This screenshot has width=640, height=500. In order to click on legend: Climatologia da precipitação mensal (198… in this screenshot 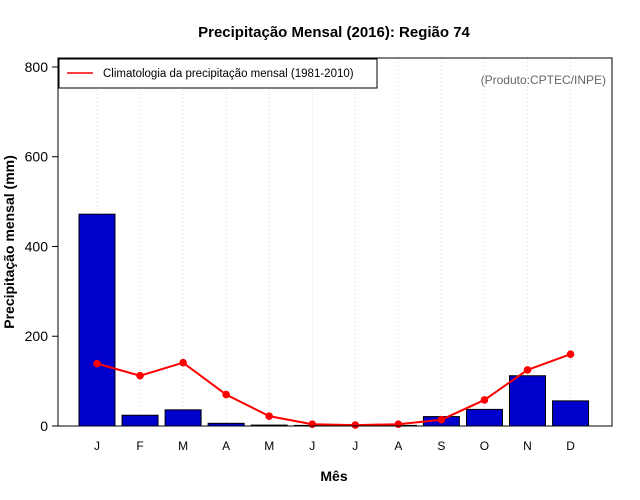, I will do `click(218, 73)`.